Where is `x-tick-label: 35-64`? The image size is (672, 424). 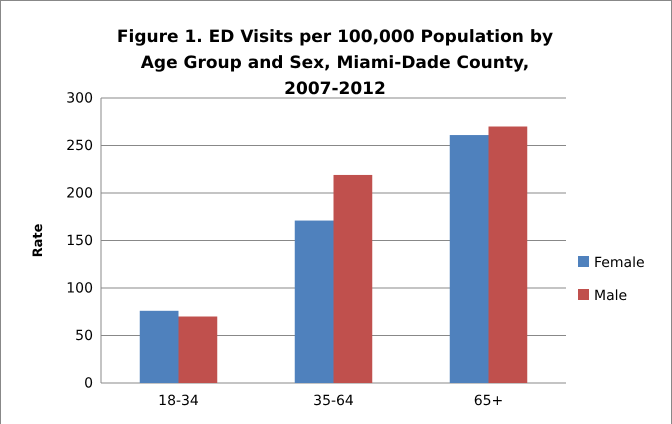
x-tick-label: 35-64 is located at coordinates (333, 400).